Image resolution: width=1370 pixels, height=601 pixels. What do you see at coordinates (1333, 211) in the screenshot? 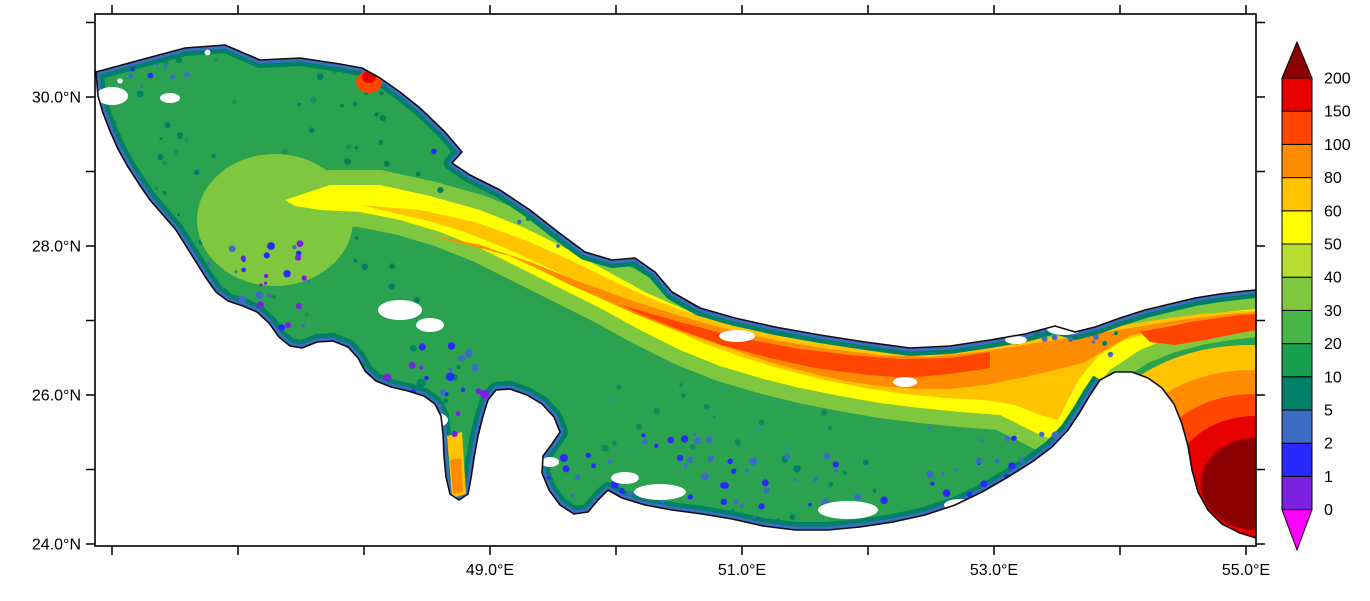
I see `colorbar-tick-label: 60` at bounding box center [1333, 211].